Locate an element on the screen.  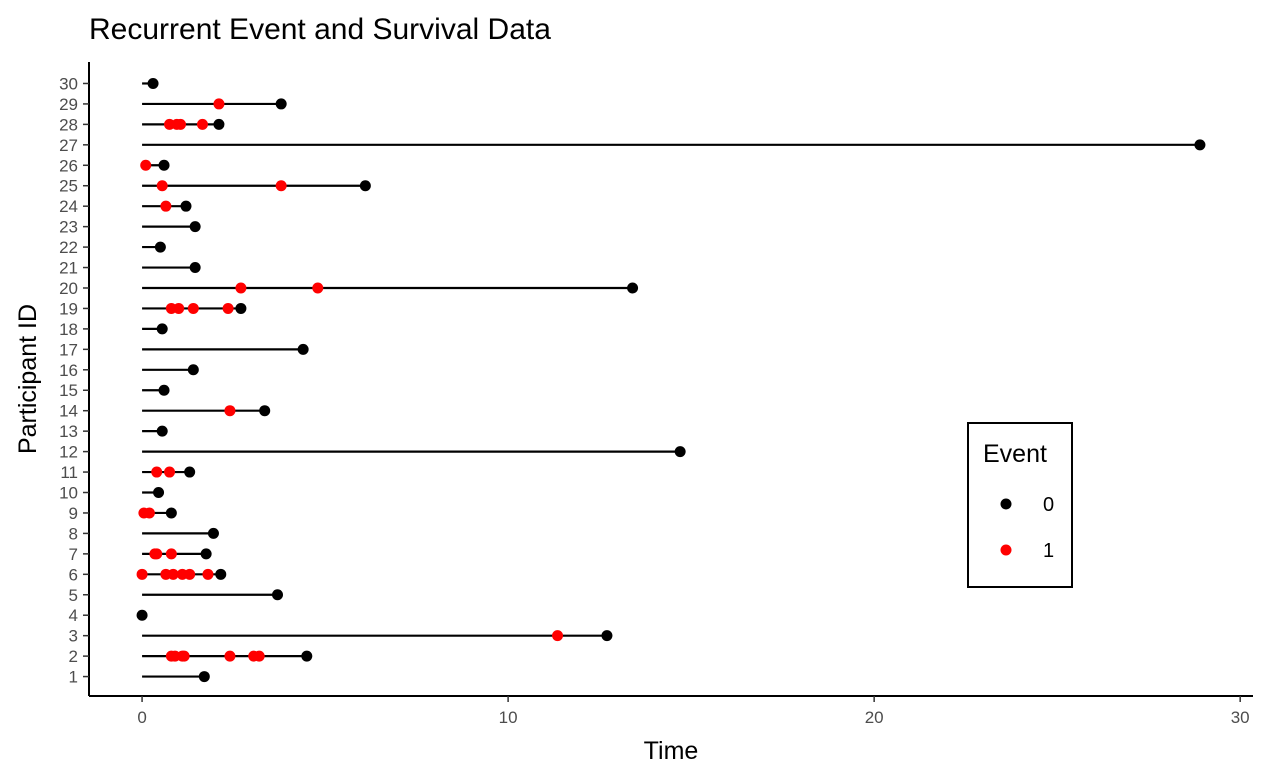
x-tick-label-10: 10 is located at coordinates (508, 717).